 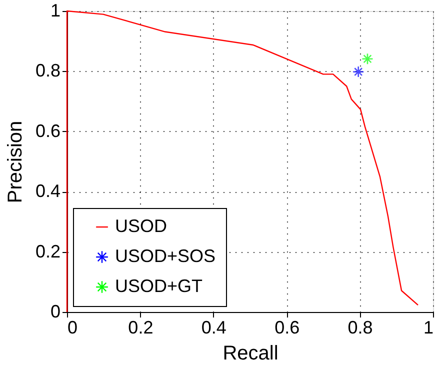 I want to click on y-tick-label: 1, so click(x=55, y=10).